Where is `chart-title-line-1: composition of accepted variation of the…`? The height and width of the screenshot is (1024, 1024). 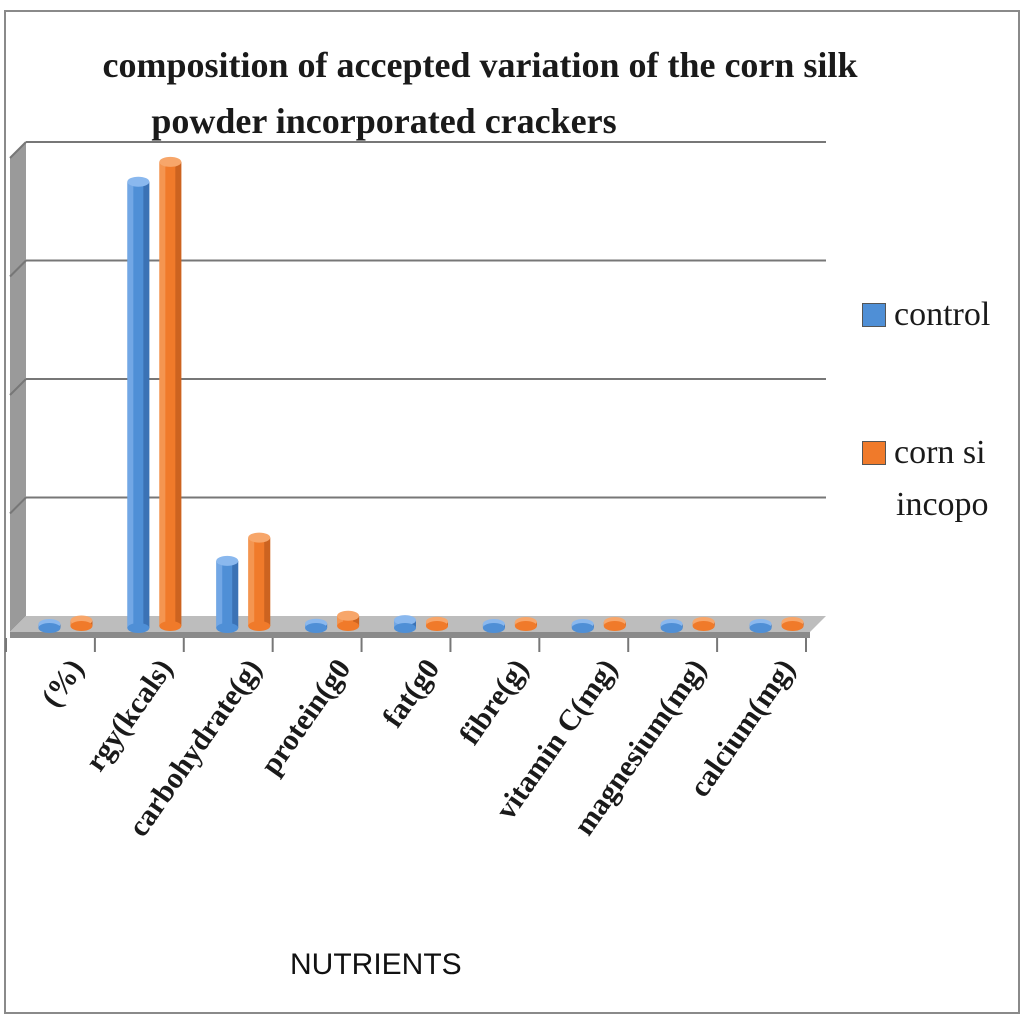 chart-title-line-1: composition of accepted variation of the… is located at coordinates (480, 65).